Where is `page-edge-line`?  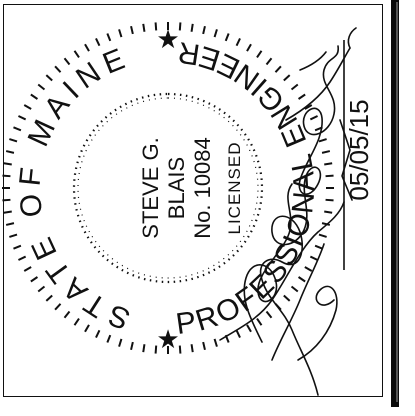 page-edge-line is located at coordinates (397, 202).